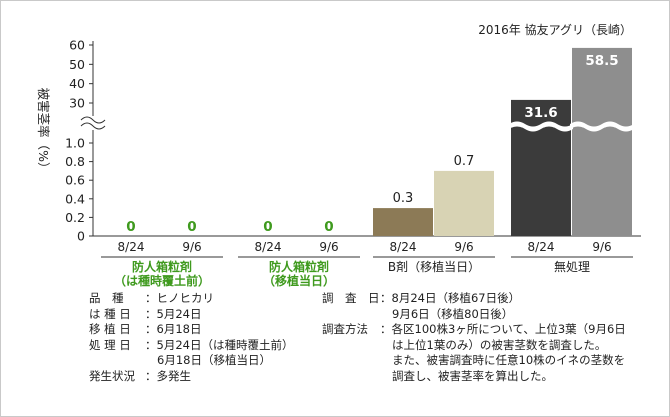 The width and height of the screenshot is (670, 417). Describe the element at coordinates (509, 360) in the screenshot. I see `info-value: また、被害調査時に任意10株のイネの茎数を` at that location.